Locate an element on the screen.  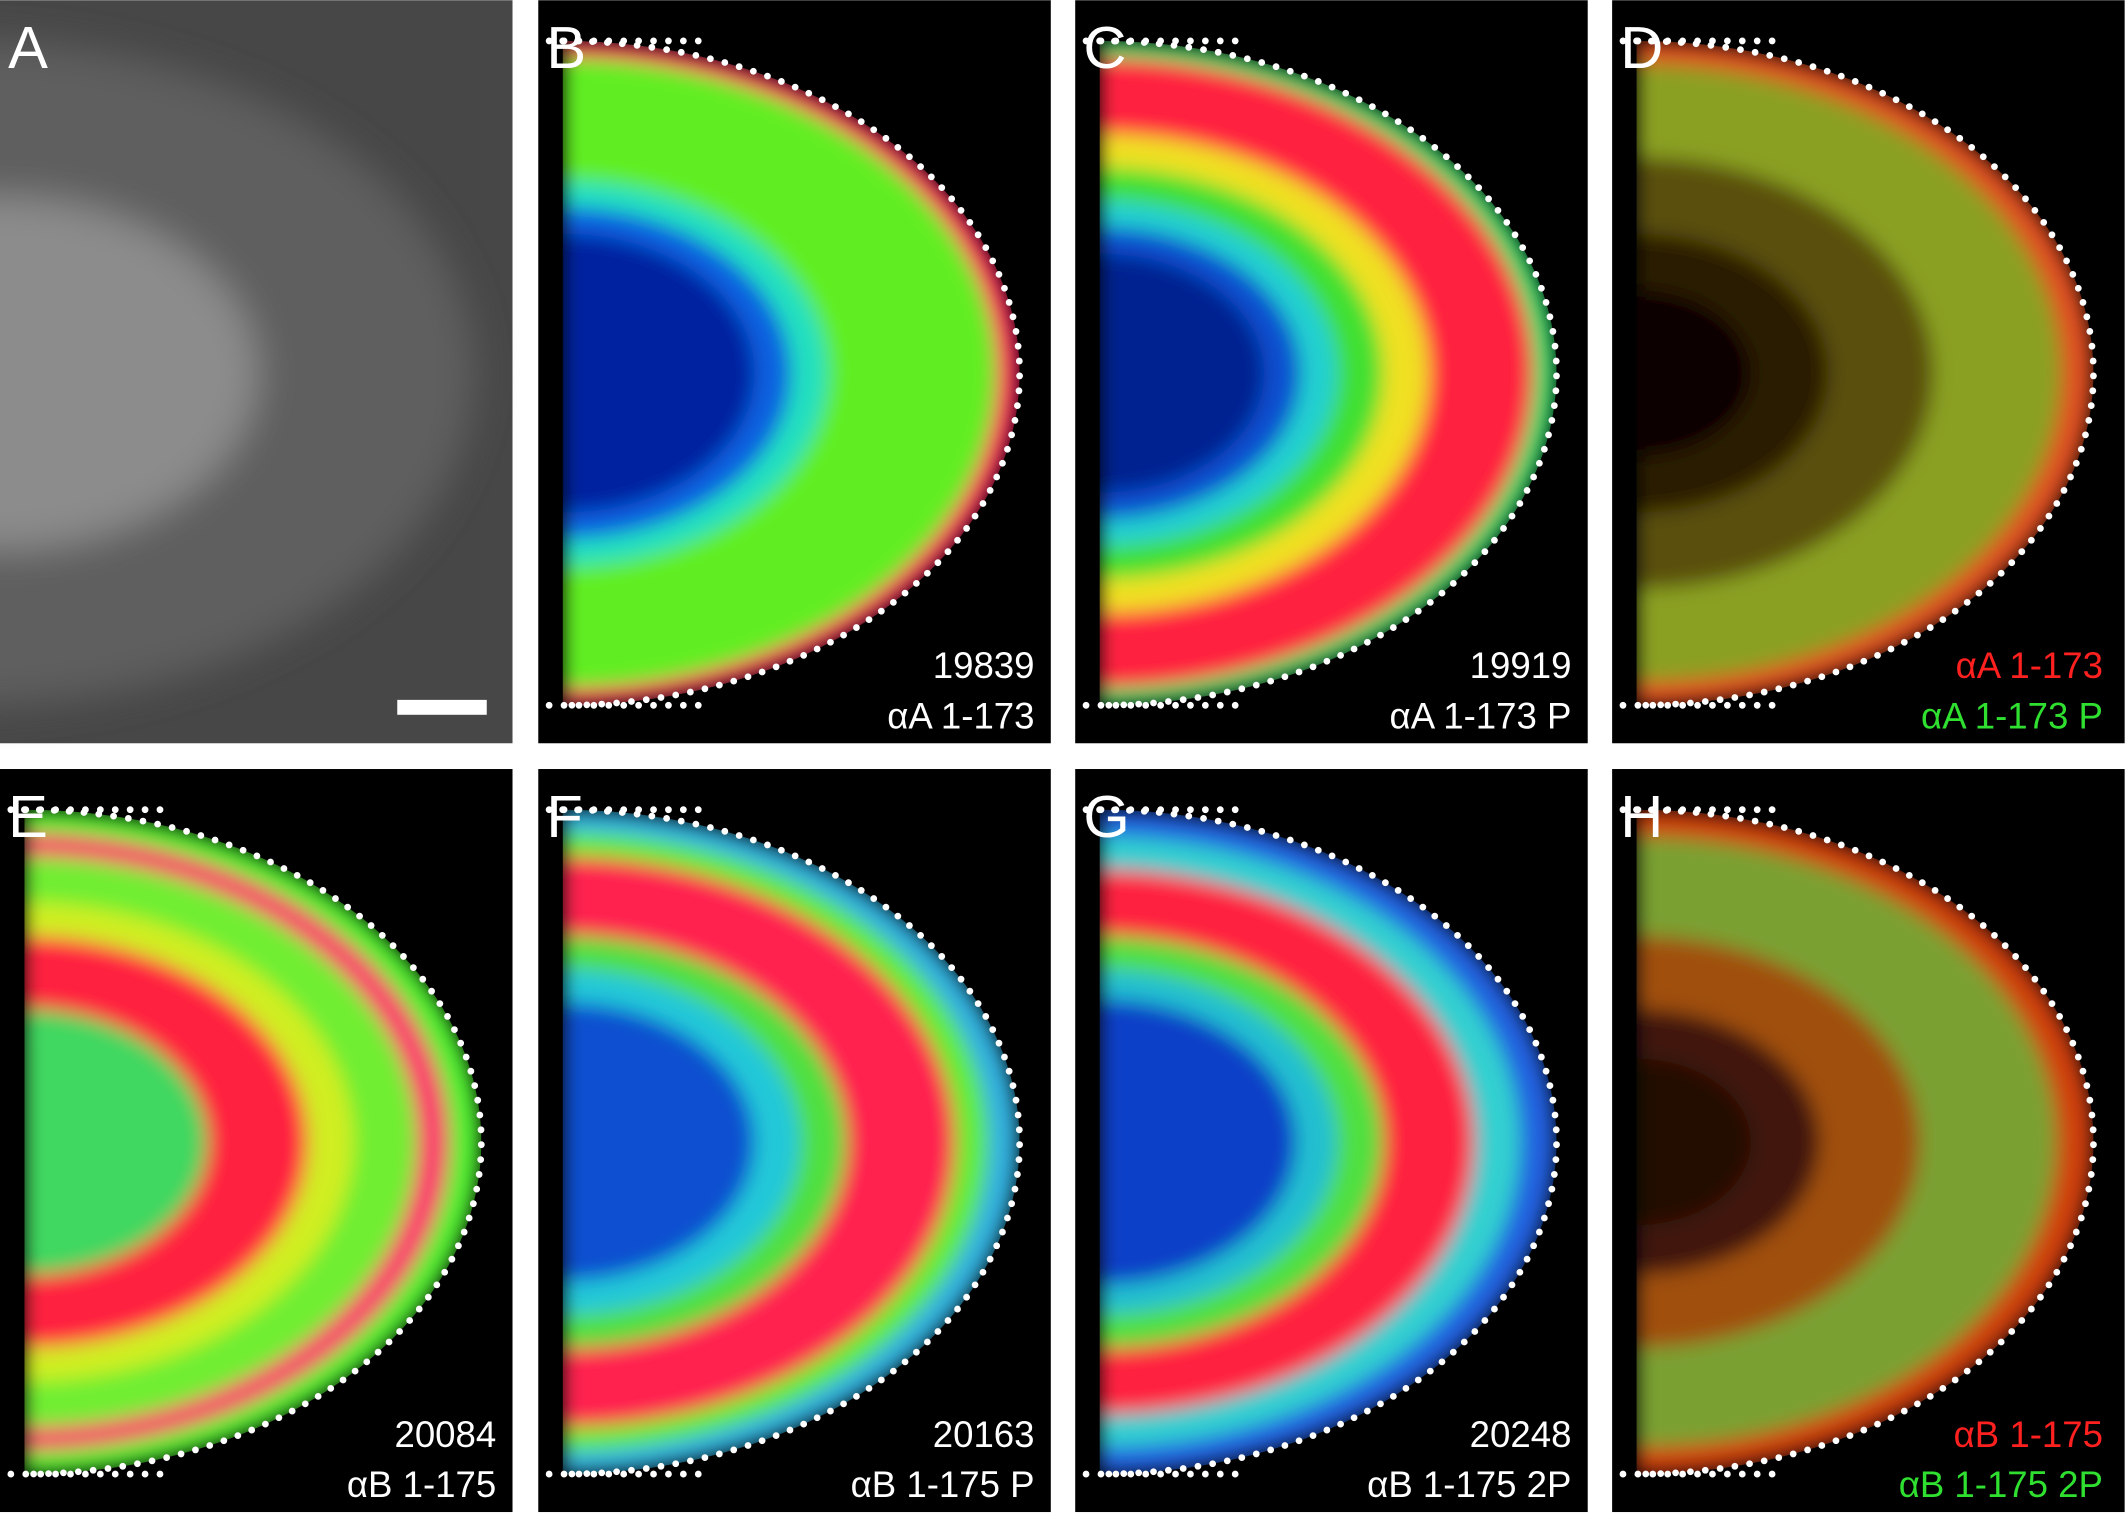
panel-letter: G is located at coordinates (1106, 816).